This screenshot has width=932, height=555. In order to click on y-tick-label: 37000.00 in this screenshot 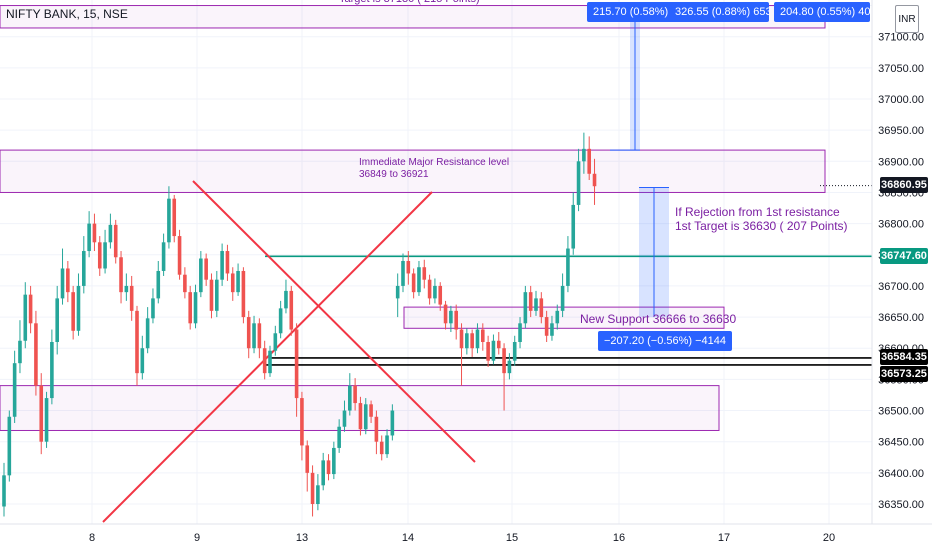, I will do `click(901, 100)`.